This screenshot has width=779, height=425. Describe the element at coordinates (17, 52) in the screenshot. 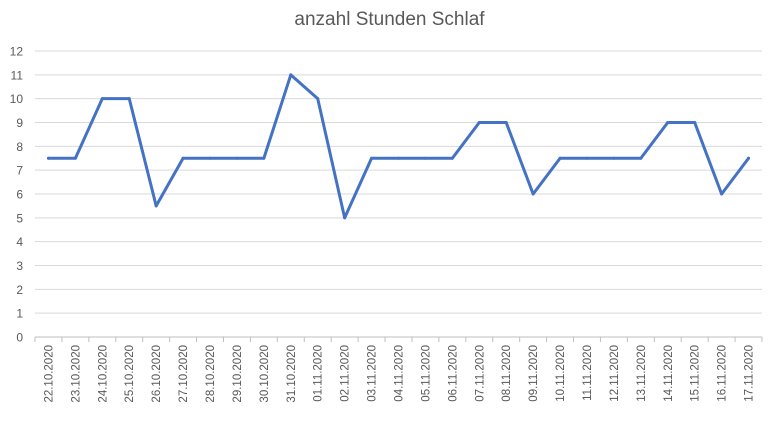

I see `y-tick-label: 12` at that location.